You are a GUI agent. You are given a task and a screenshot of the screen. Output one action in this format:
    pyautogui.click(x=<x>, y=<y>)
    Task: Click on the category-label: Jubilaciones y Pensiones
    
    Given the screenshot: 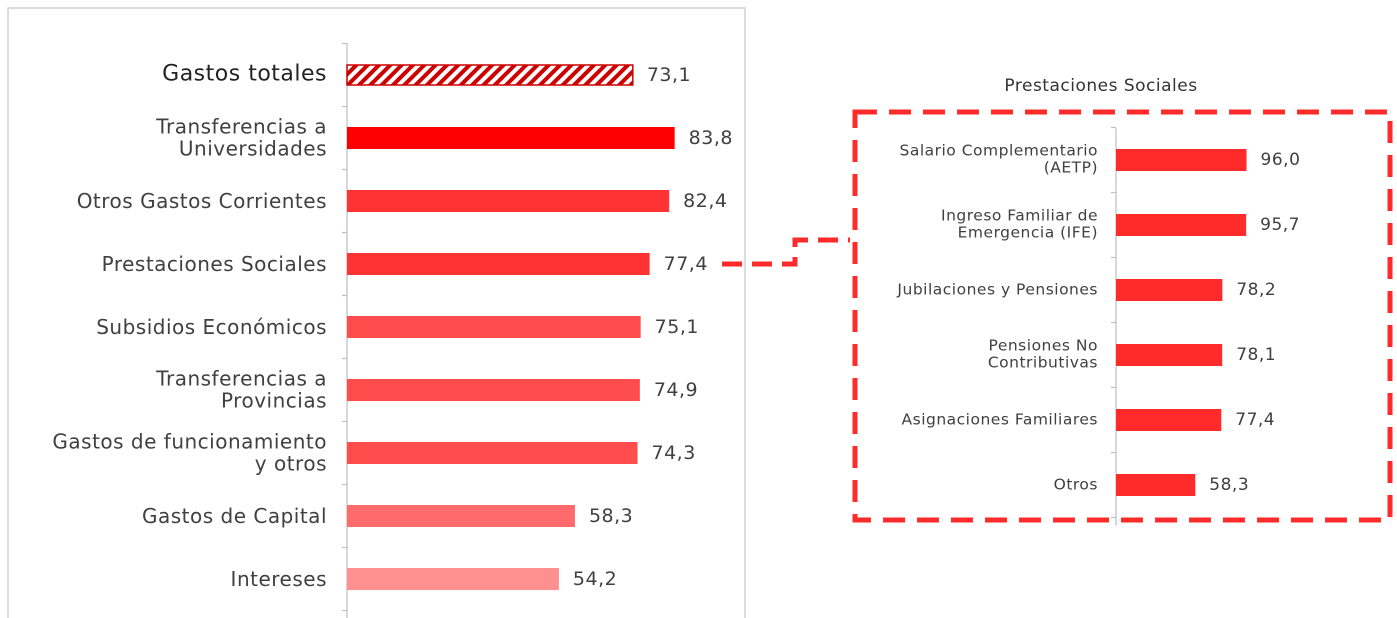 What is the action you would take?
    pyautogui.click(x=997, y=289)
    